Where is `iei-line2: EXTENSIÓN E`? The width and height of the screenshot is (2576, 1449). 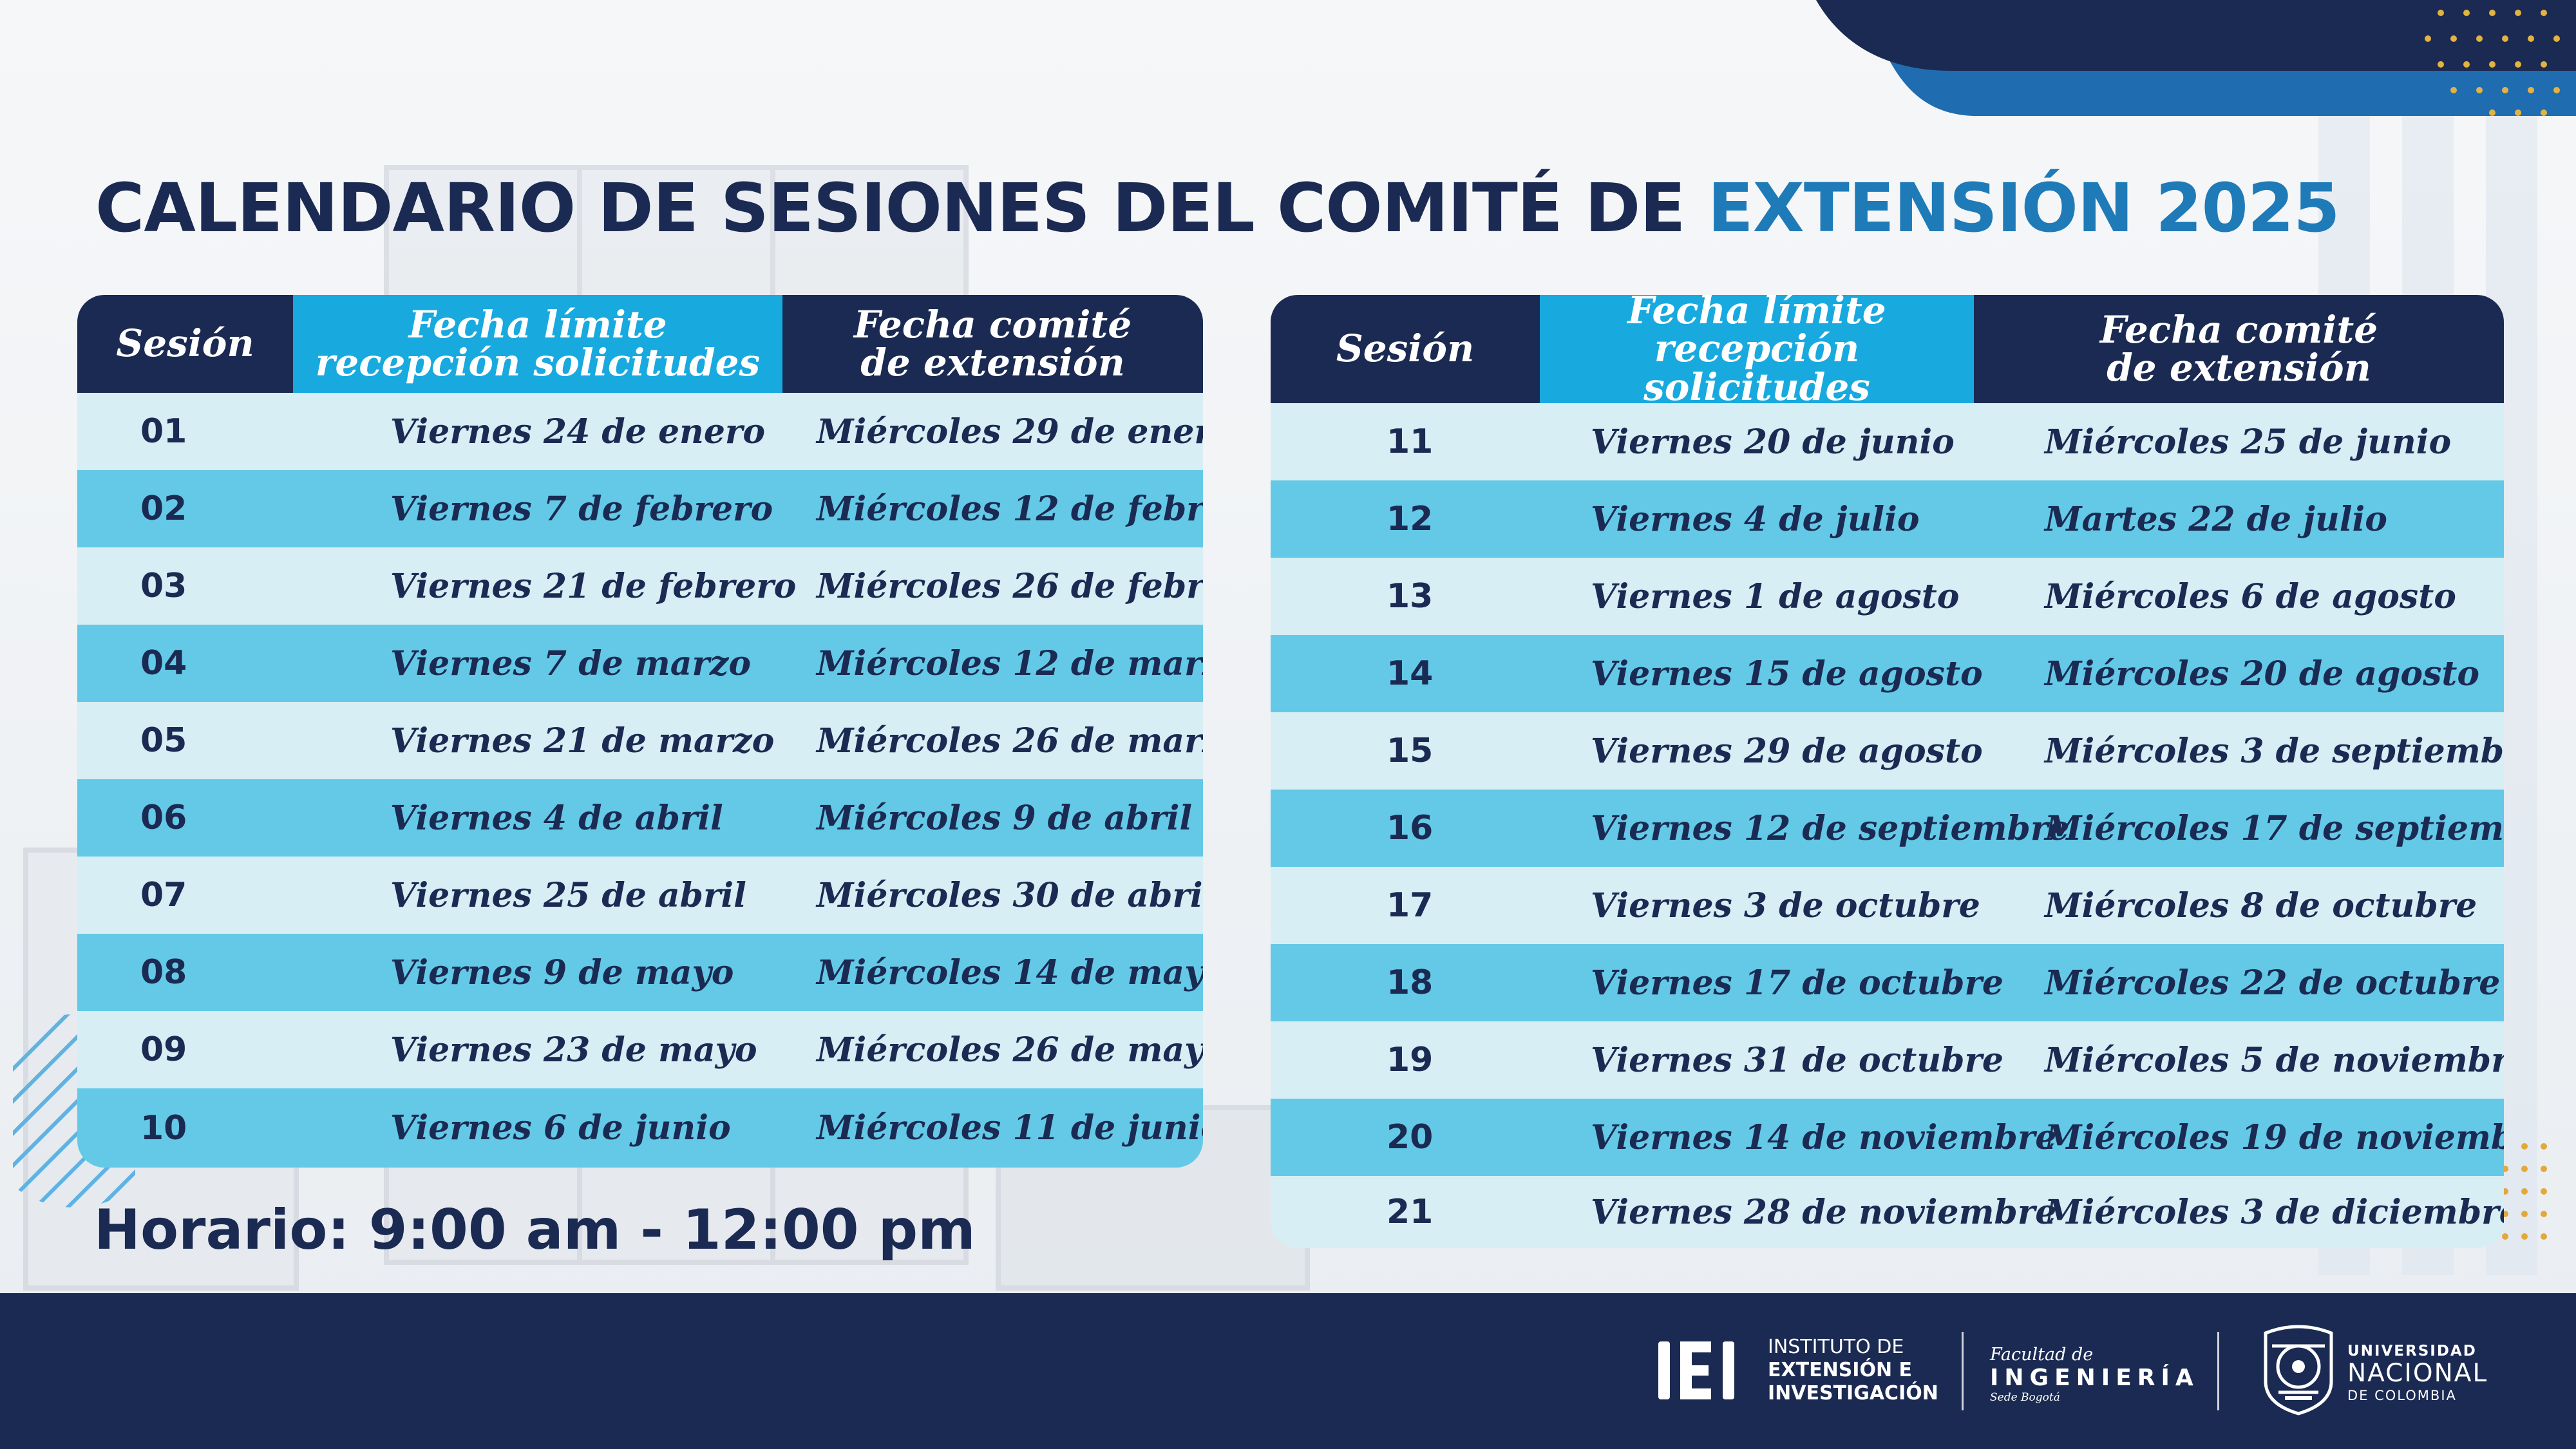
iei-line2: EXTENSIÓN E is located at coordinates (1841, 1370).